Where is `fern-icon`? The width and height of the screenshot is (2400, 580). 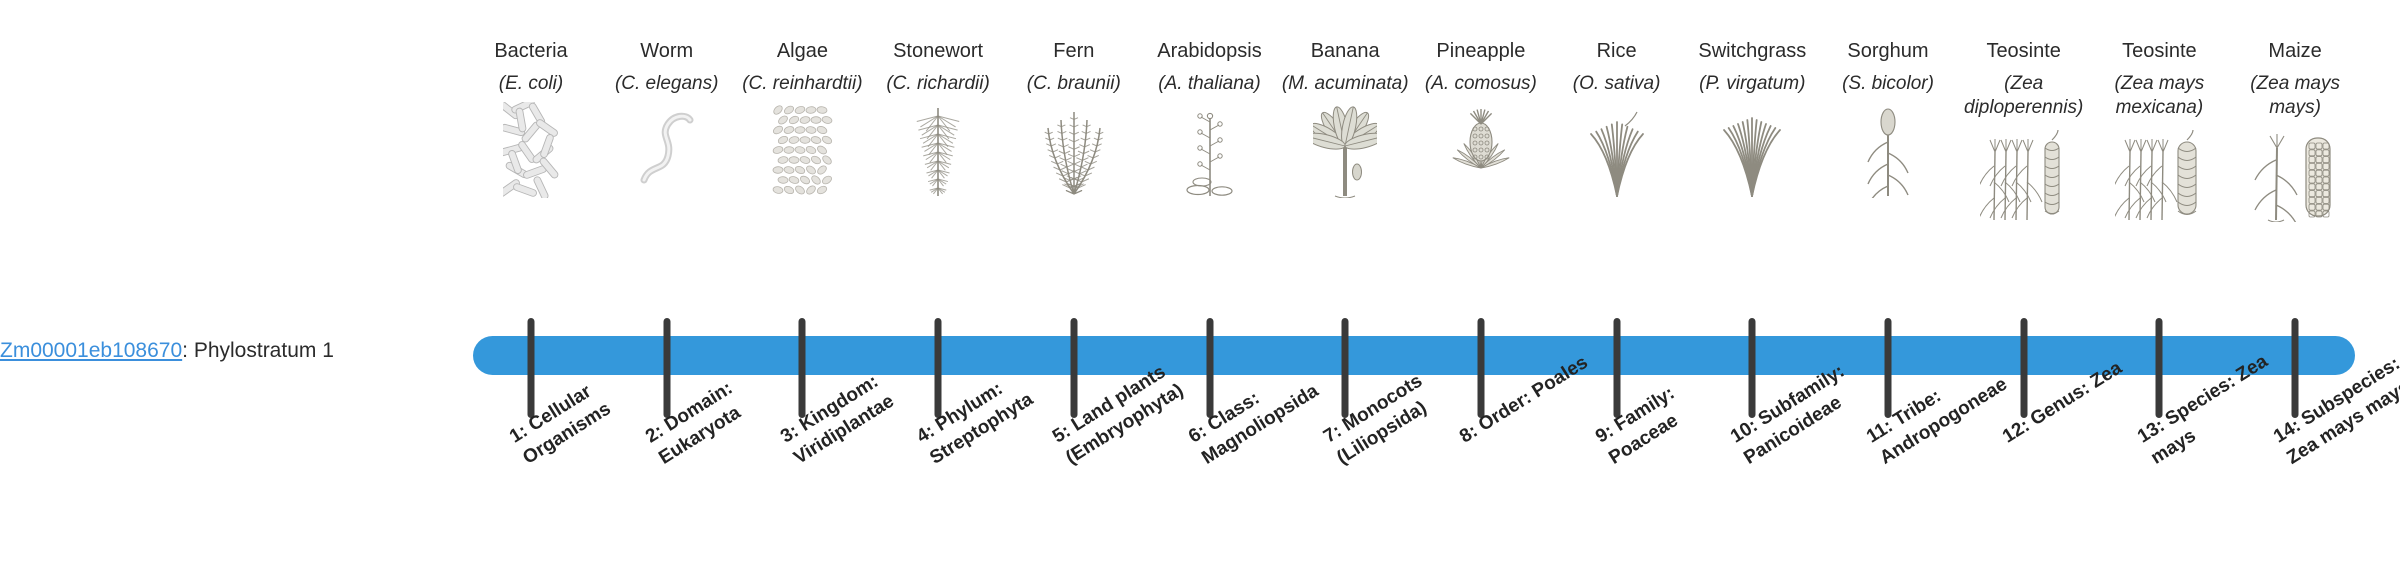
fern-icon is located at coordinates (1074, 150).